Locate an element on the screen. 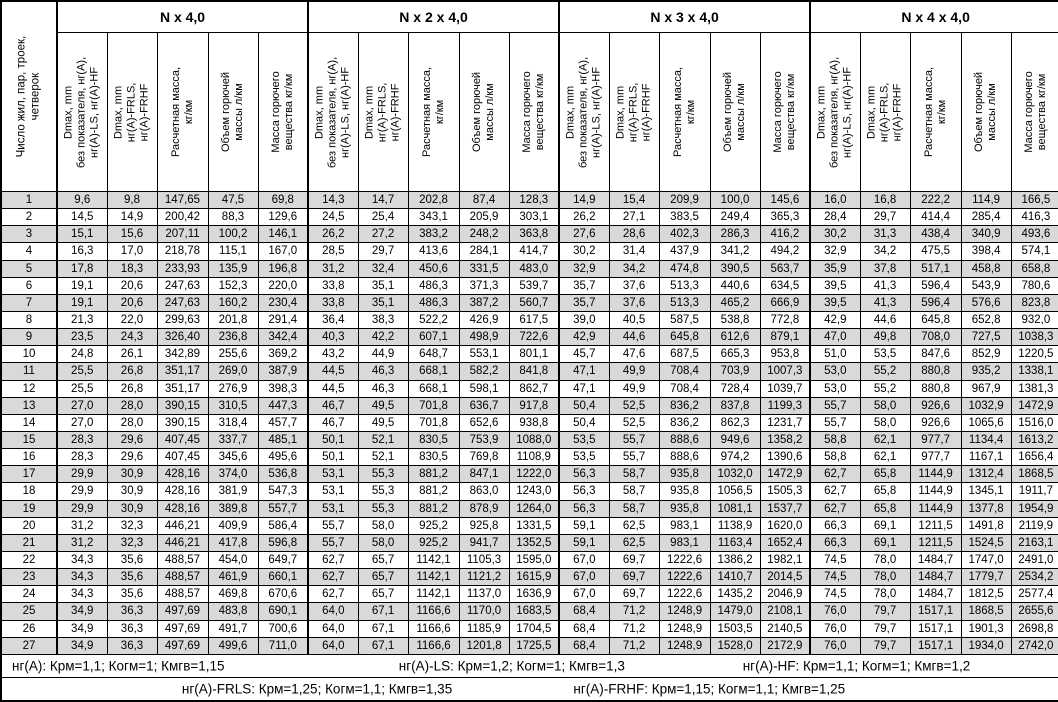  table-cell: 29,6 is located at coordinates (132, 457).